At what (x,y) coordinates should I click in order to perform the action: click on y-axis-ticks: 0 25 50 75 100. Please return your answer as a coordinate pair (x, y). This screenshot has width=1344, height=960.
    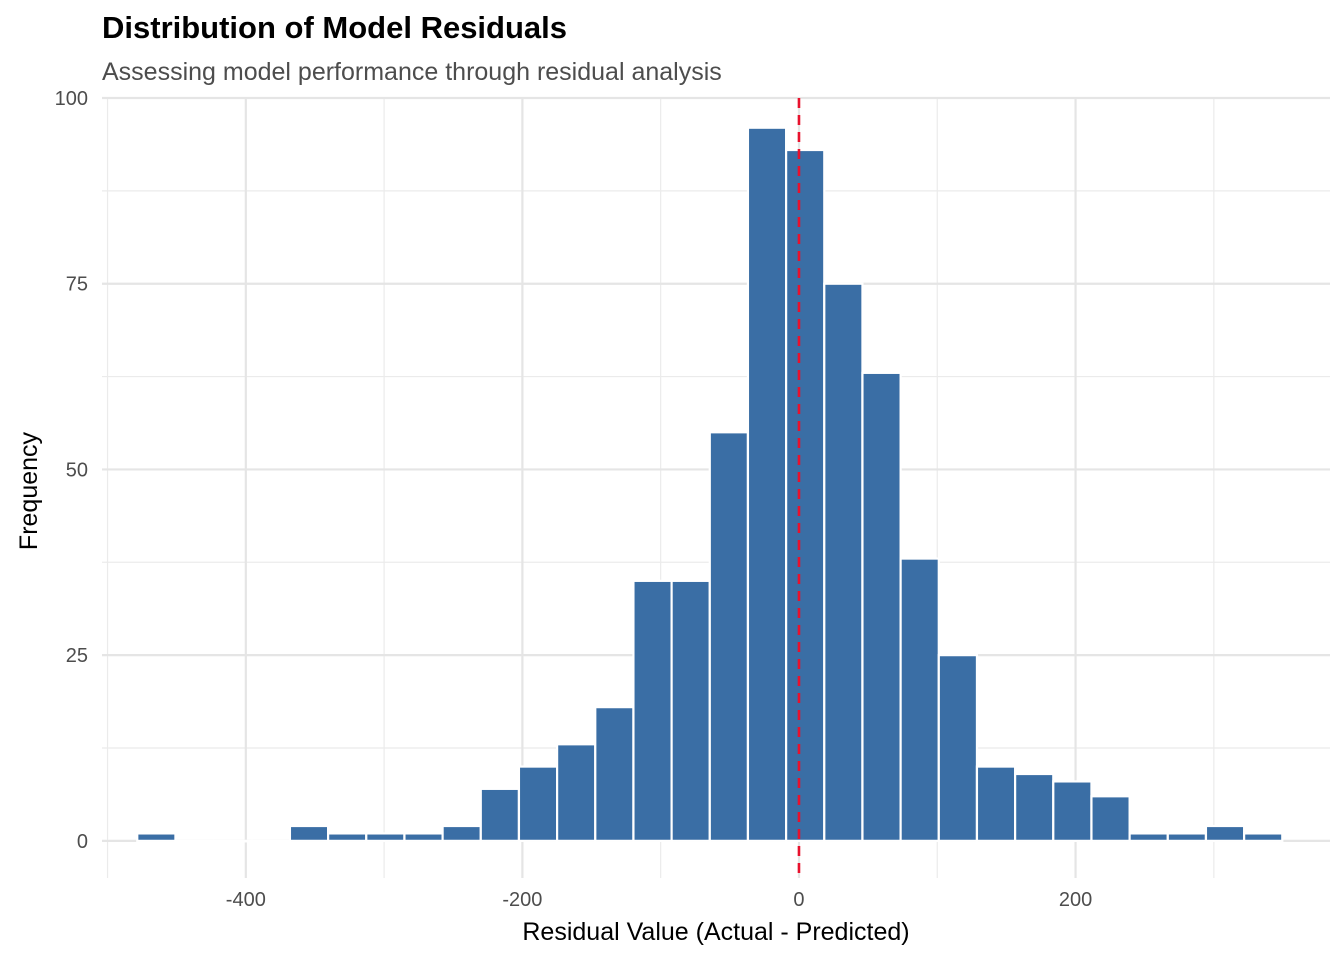
    Looking at the image, I should click on (71, 470).